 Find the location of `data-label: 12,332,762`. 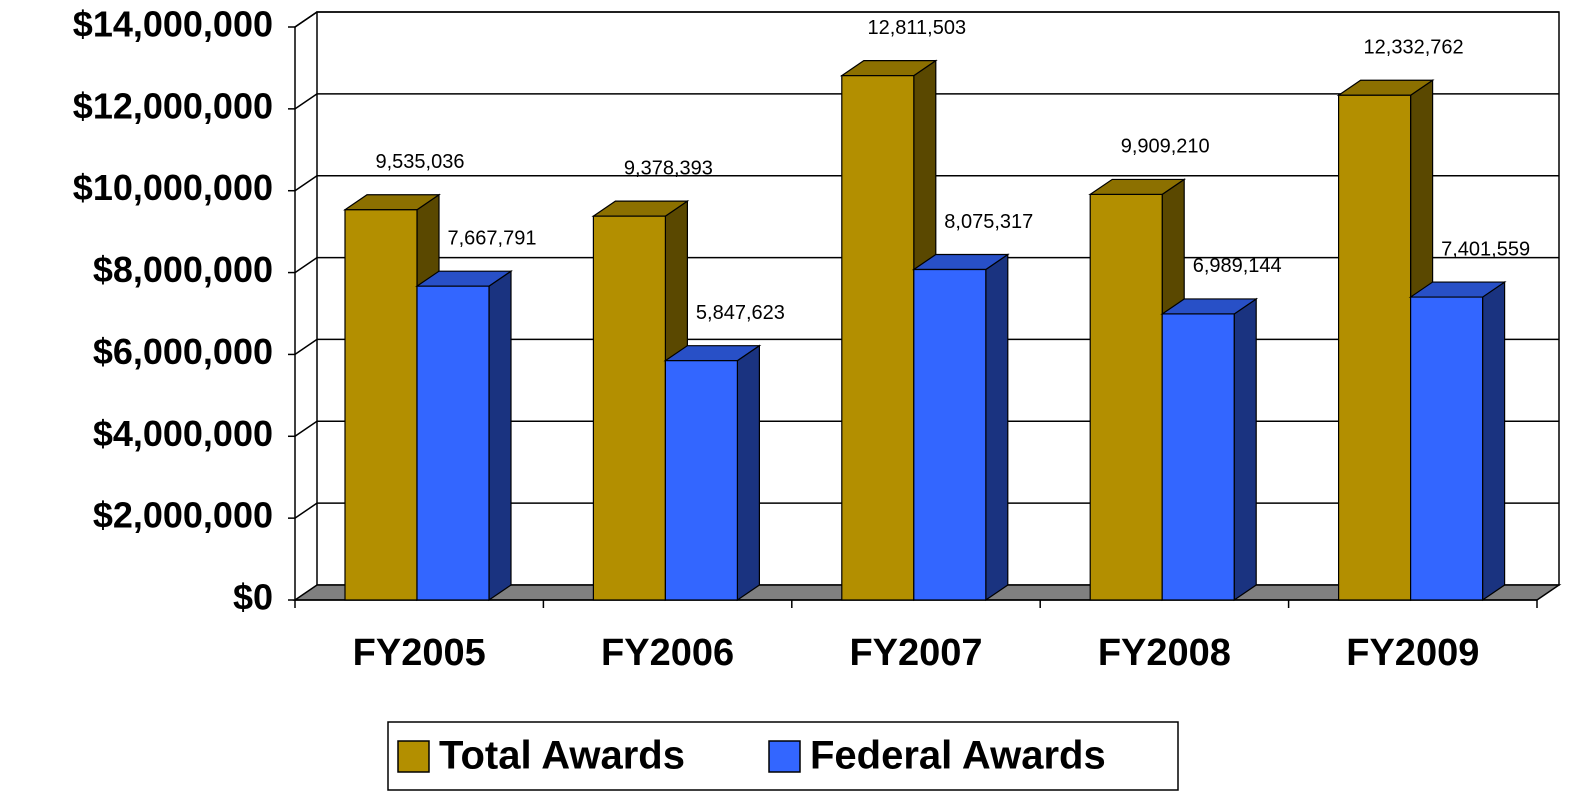

data-label: 12,332,762 is located at coordinates (1414, 48).